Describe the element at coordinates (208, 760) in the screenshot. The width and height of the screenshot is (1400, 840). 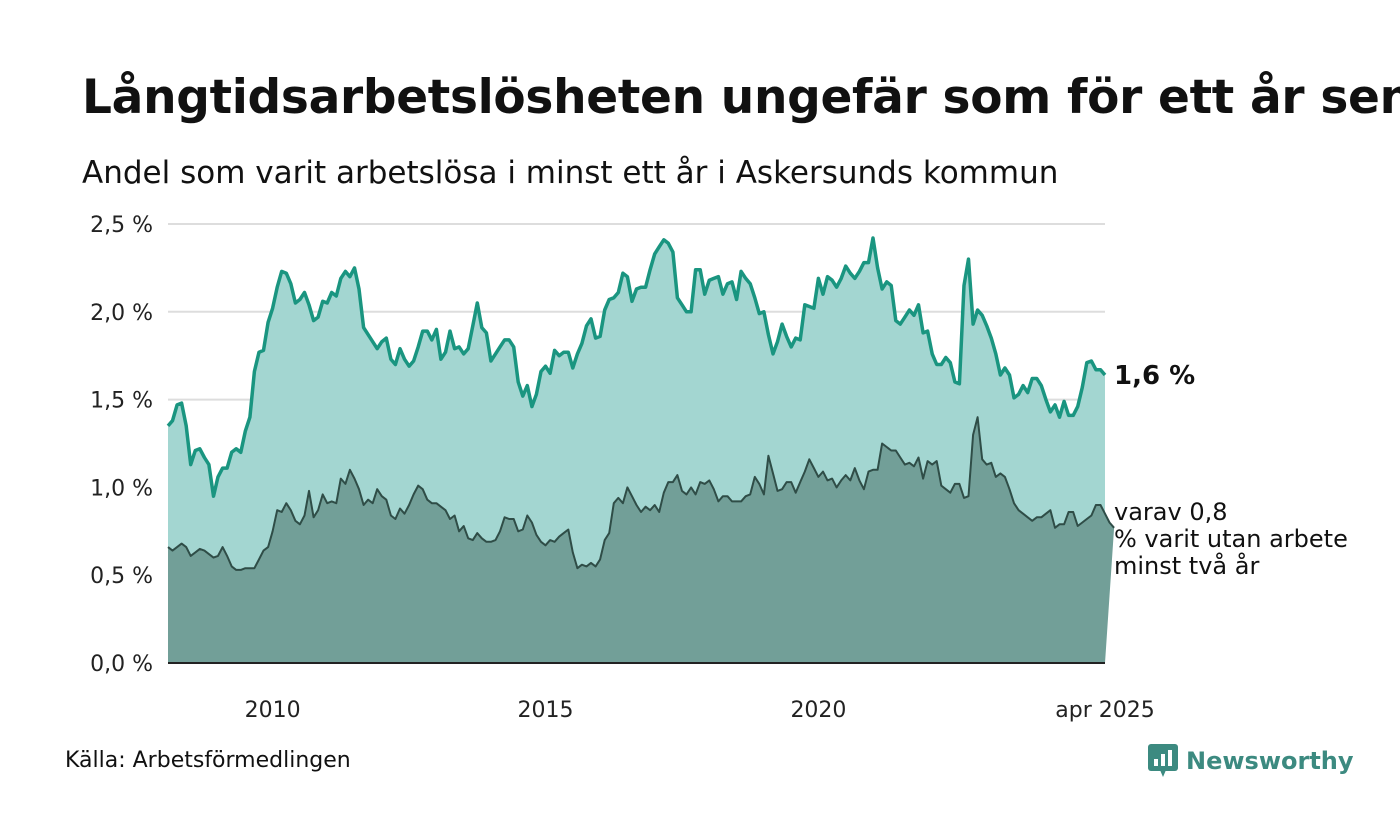
I see `source-note: Källa: Arbetsförmedlingen` at that location.